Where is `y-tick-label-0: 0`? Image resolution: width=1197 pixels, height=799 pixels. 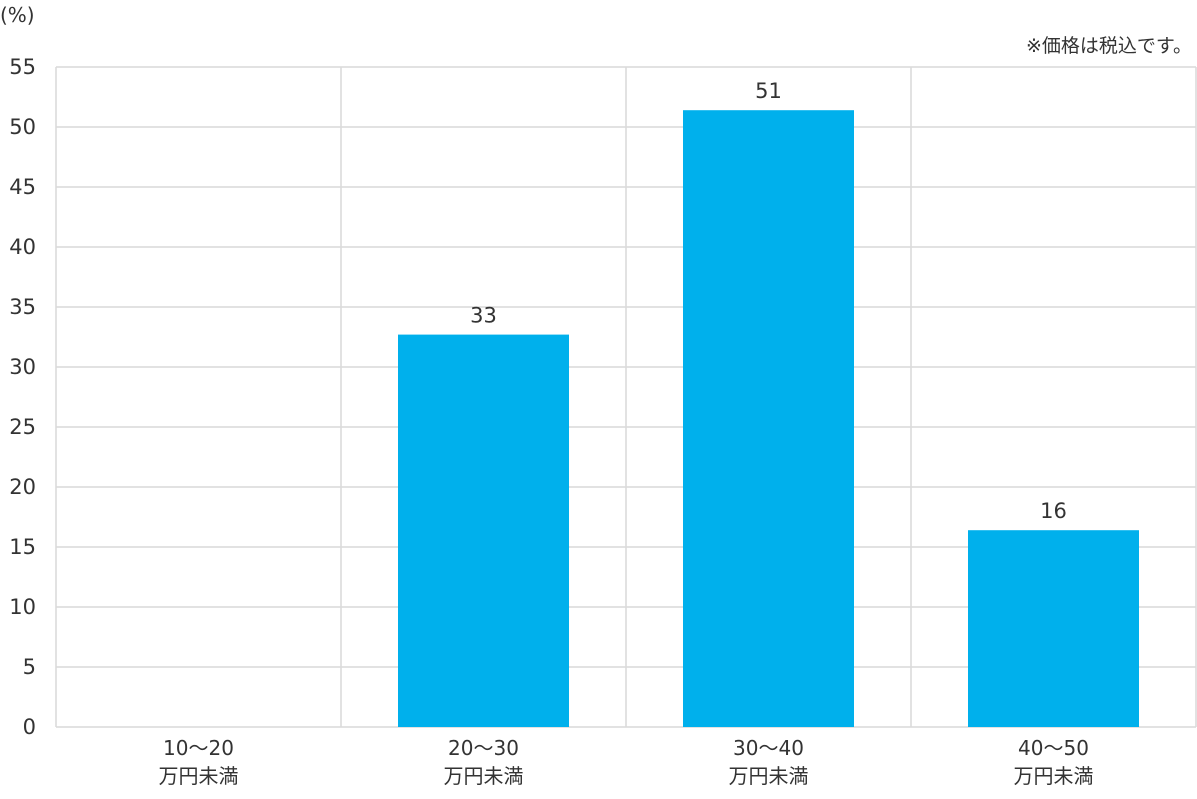 y-tick-label-0: 0 is located at coordinates (29, 727).